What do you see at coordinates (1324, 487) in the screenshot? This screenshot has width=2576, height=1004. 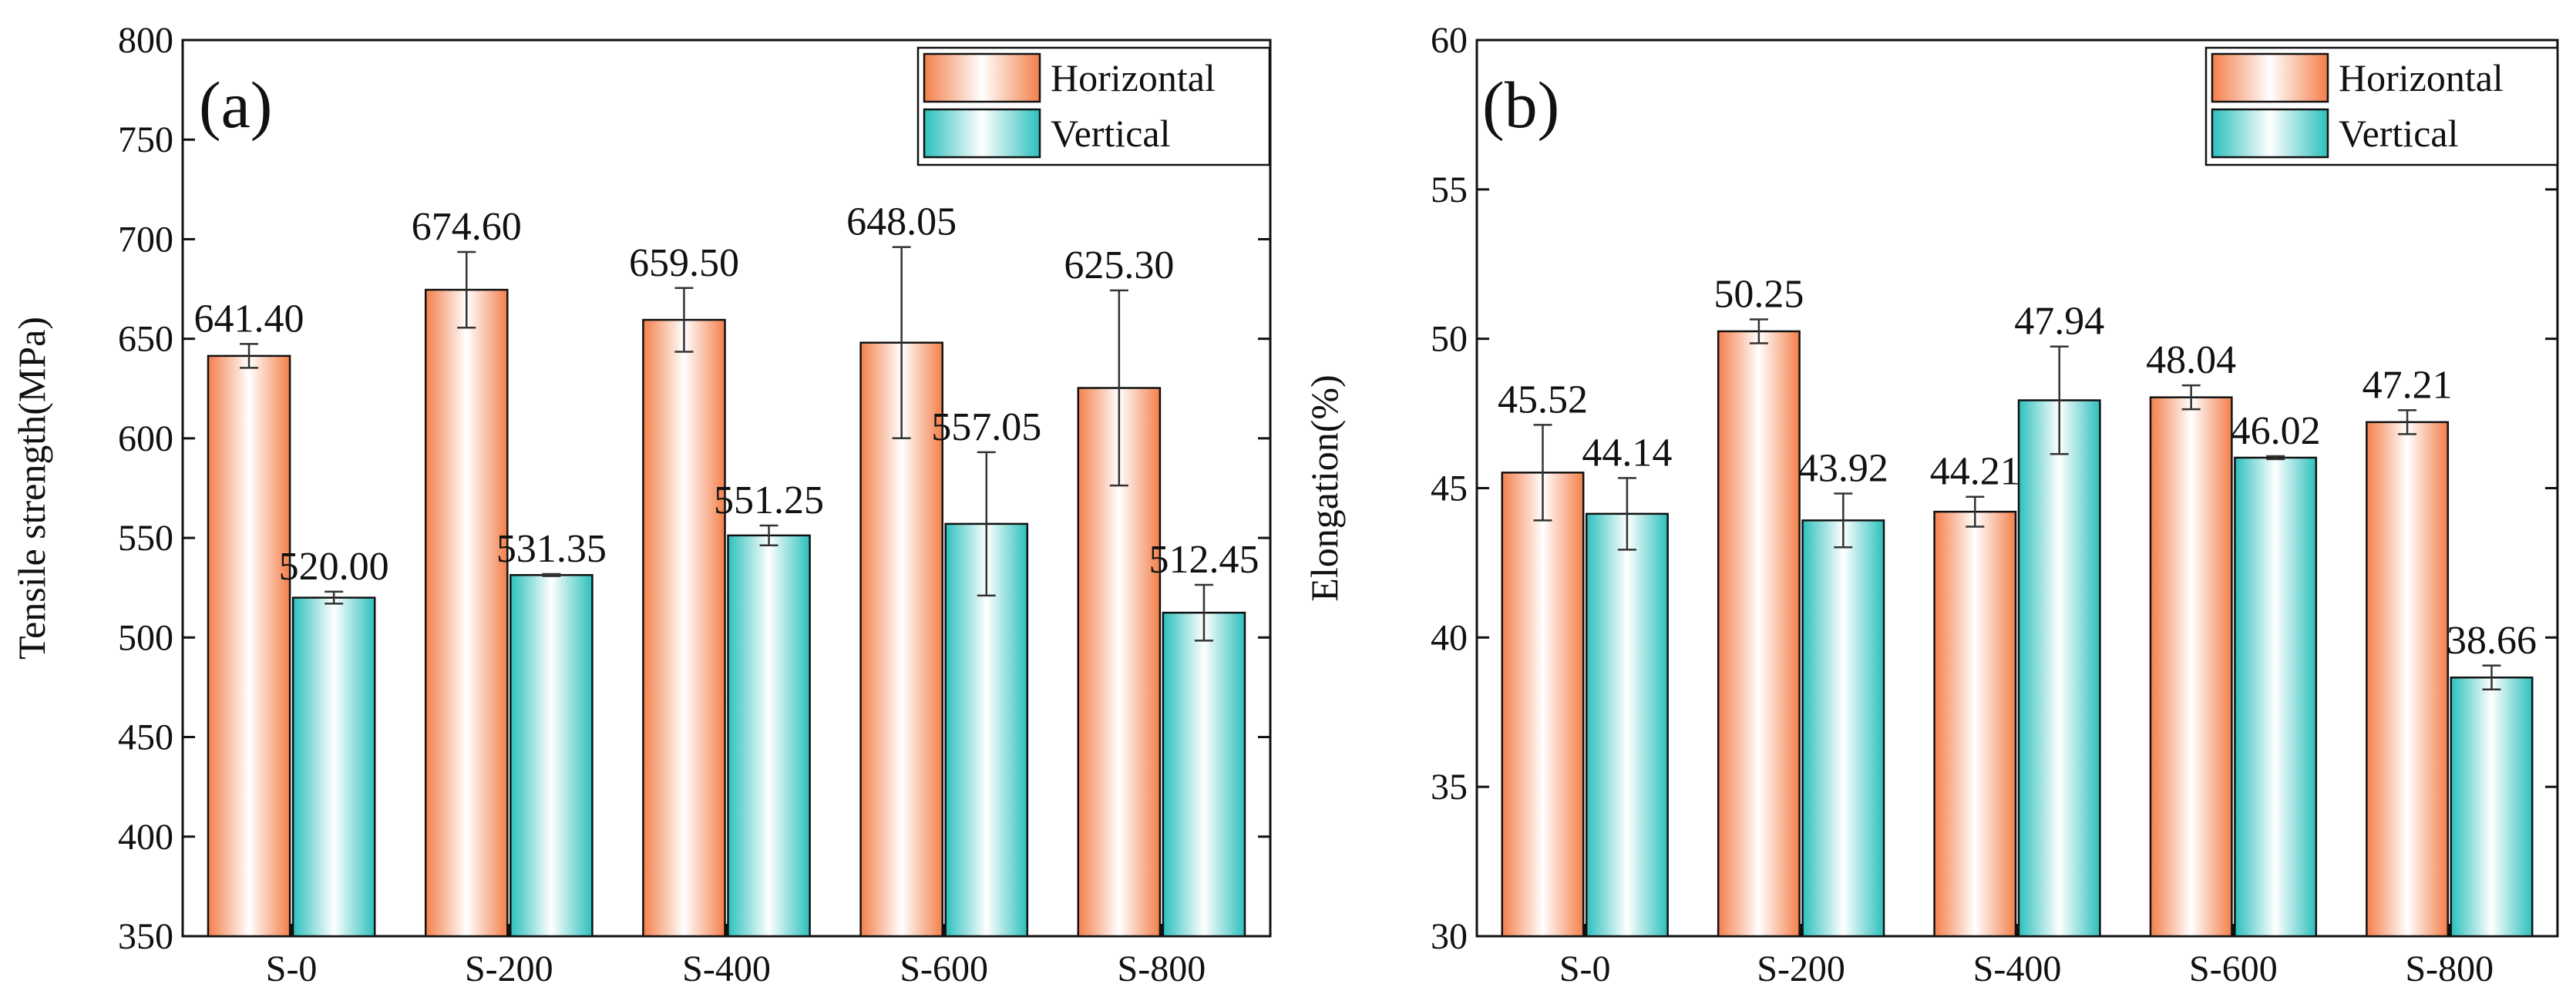 I see `y-axis-title-b: Elongation(%)` at bounding box center [1324, 487].